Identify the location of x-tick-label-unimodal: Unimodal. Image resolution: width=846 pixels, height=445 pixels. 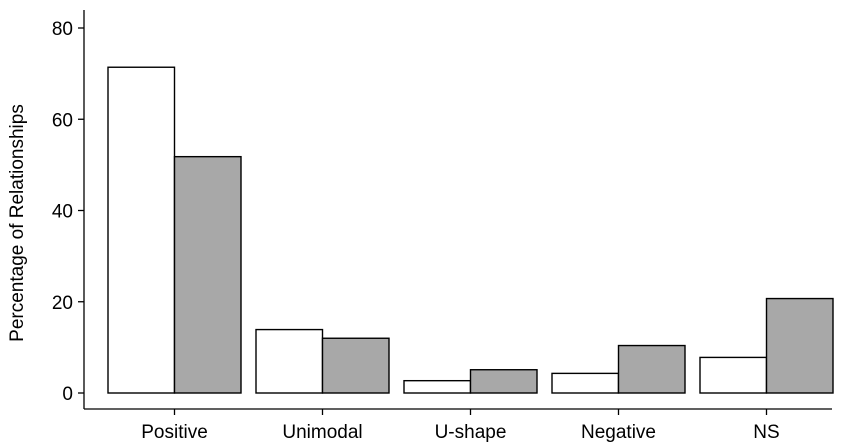
(322, 432).